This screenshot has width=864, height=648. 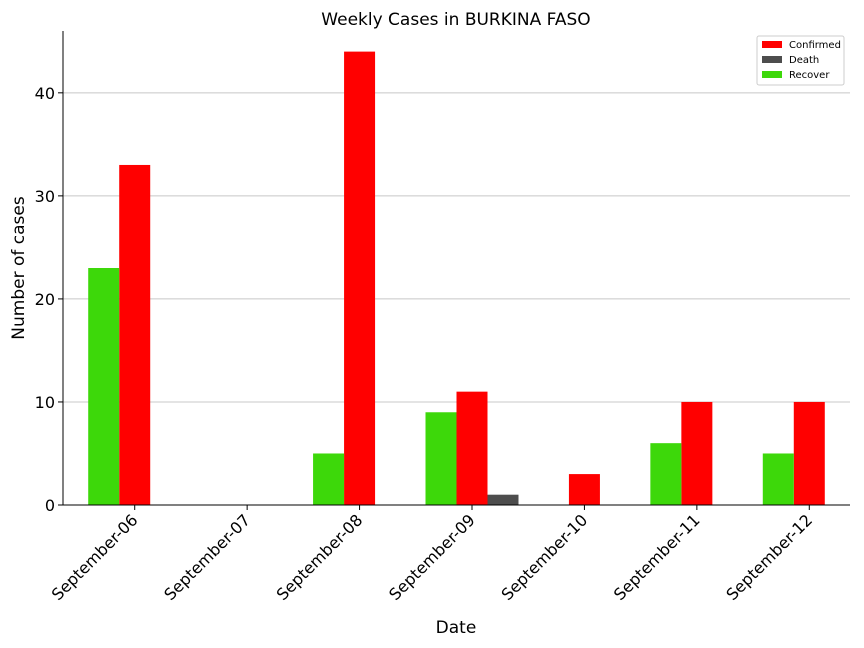 I want to click on legend-swatch-confirmed, so click(x=772, y=44).